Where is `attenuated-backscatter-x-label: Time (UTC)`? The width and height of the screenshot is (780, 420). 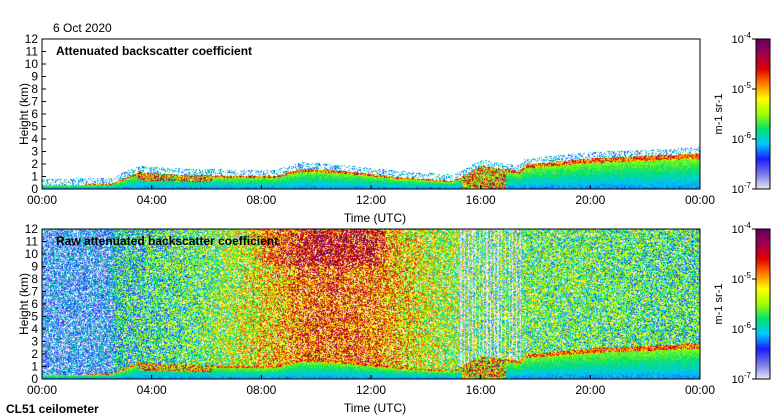
attenuated-backscatter-x-label: Time (UTC) is located at coordinates (375, 218).